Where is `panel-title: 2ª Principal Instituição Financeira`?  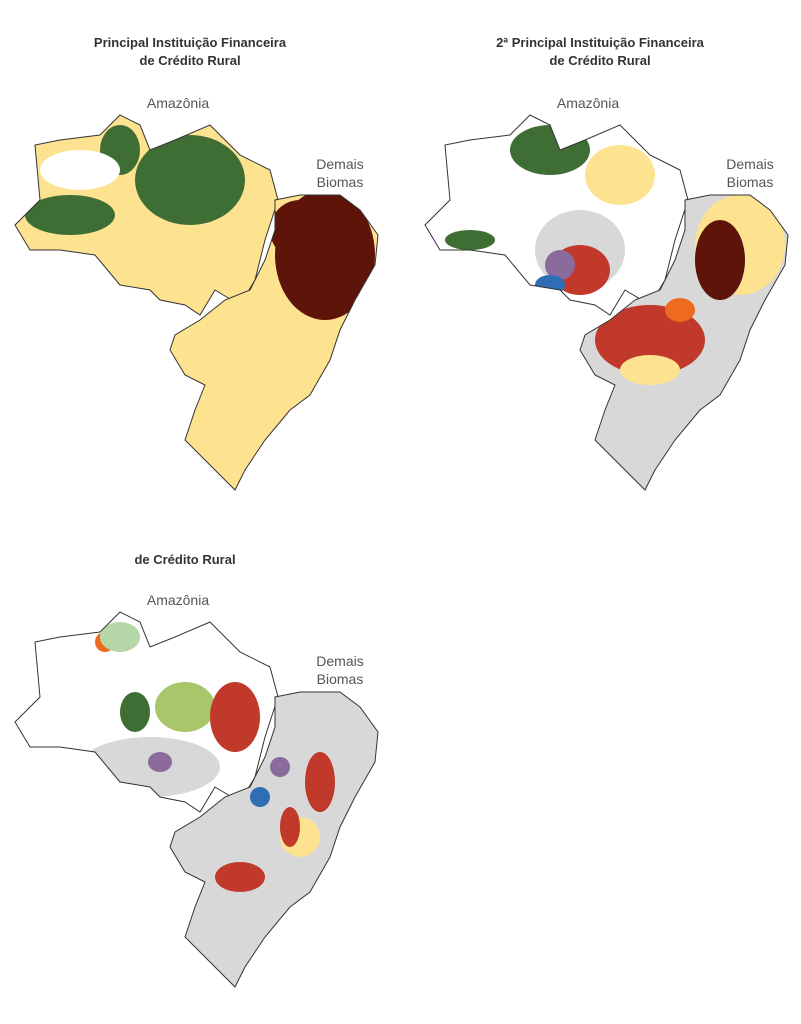 panel-title: 2ª Principal Instituição Financeira is located at coordinates (600, 42).